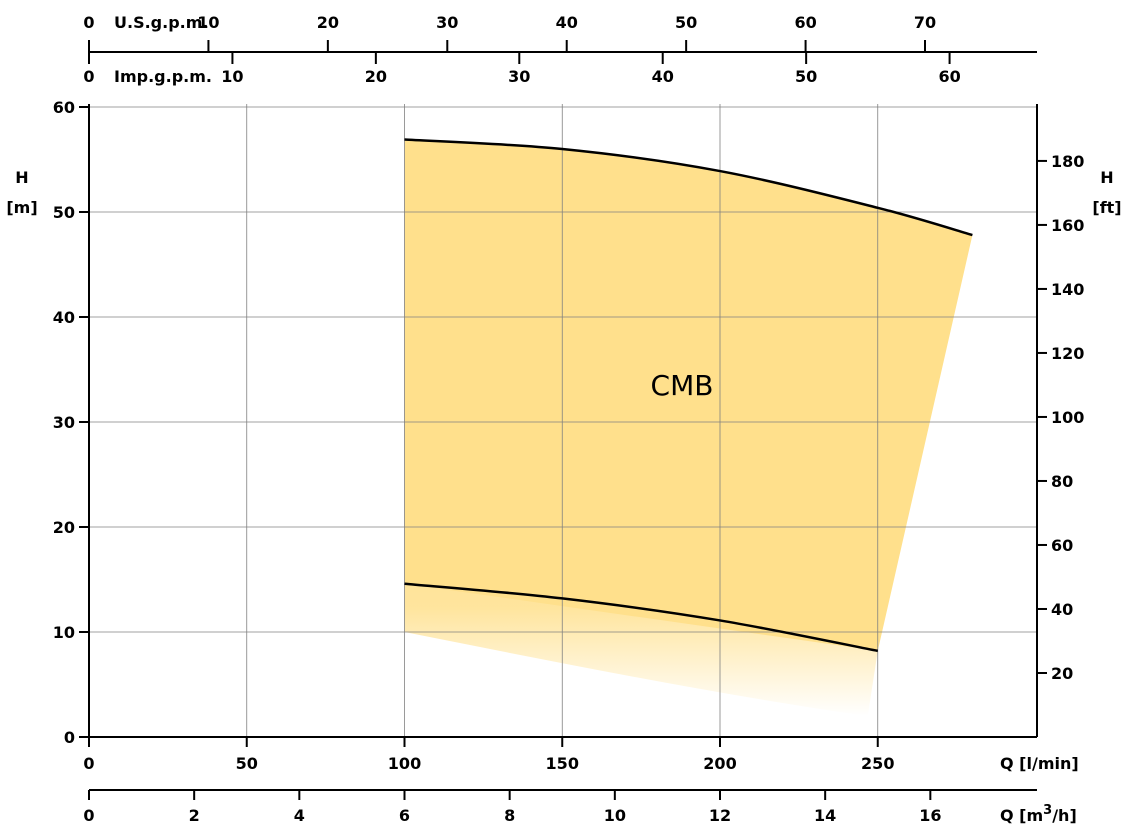 Image resolution: width=1125 pixels, height=826 pixels. Describe the element at coordinates (88, 815) in the screenshot. I see `x-m3h-tick-label-0: 0` at that location.